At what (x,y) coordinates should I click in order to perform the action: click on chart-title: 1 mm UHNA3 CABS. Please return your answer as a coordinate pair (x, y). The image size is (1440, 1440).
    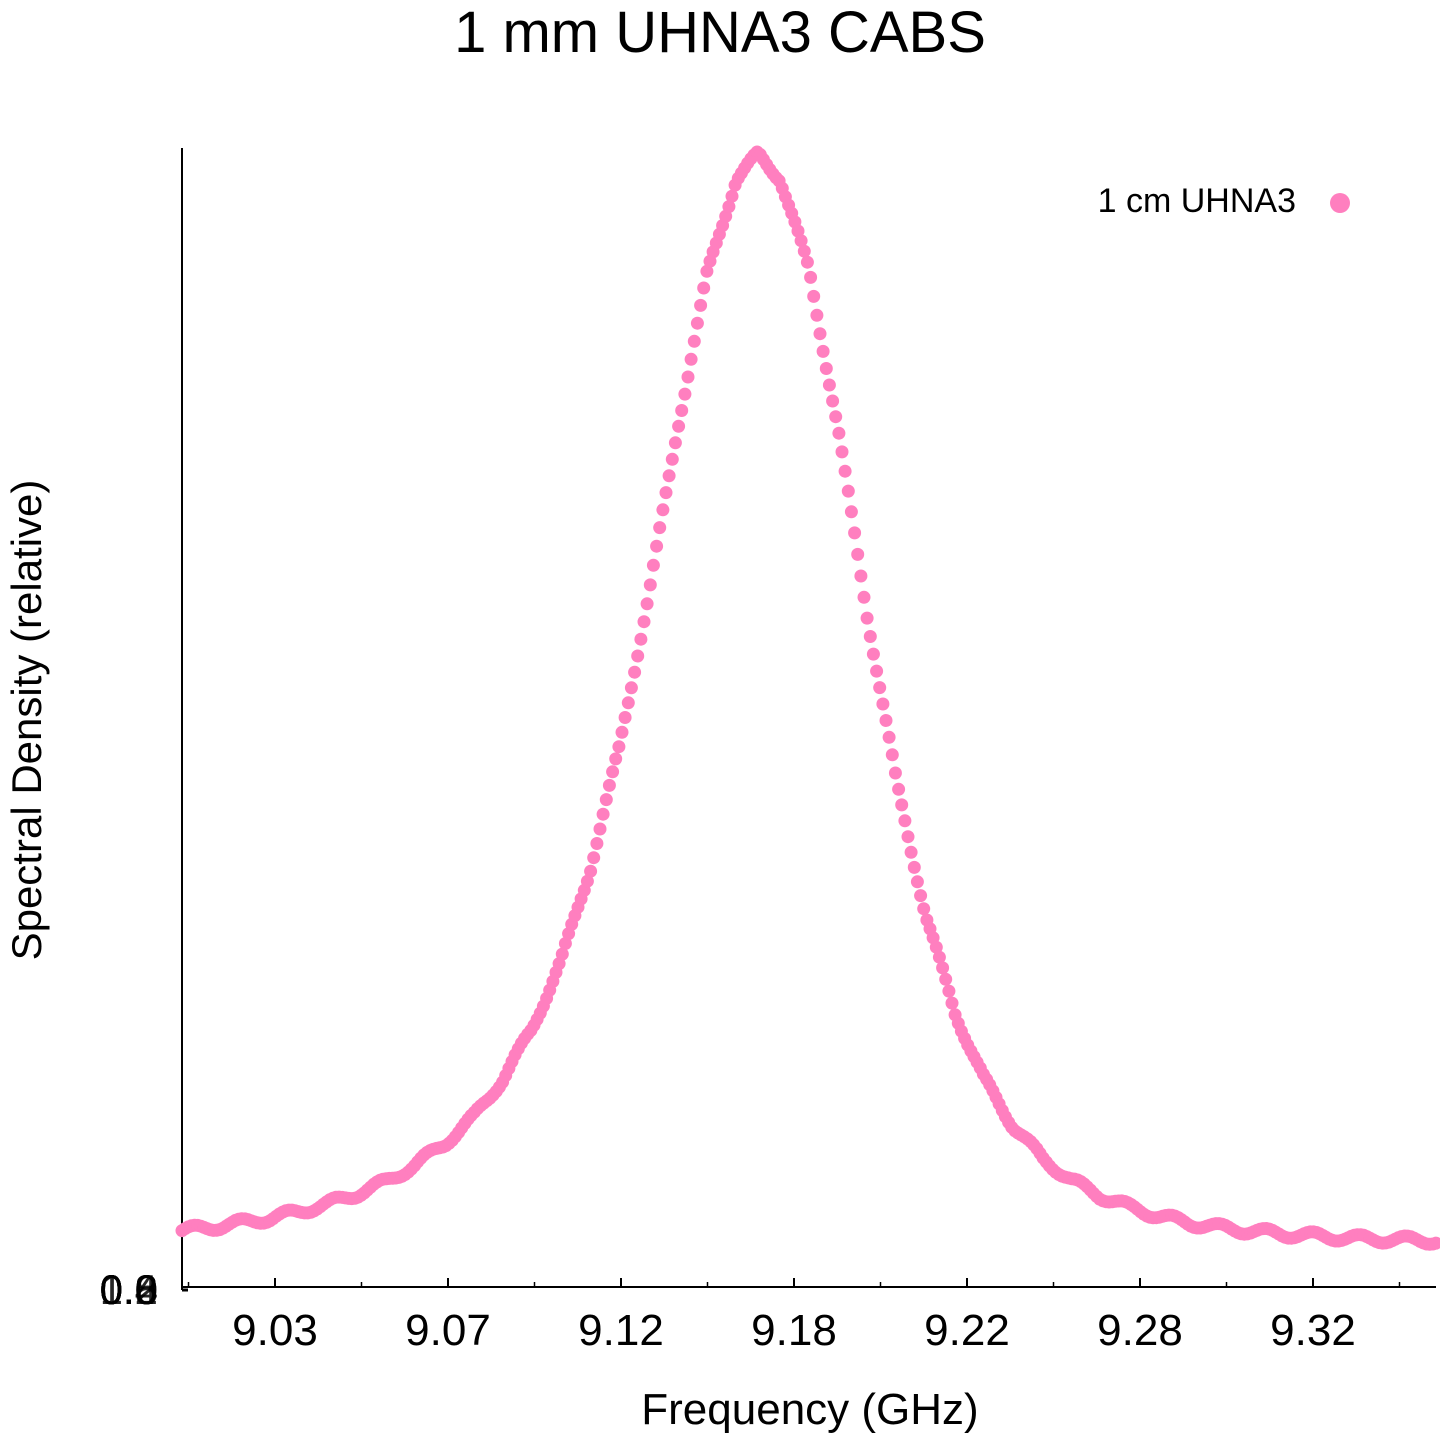
    Looking at the image, I should click on (720, 32).